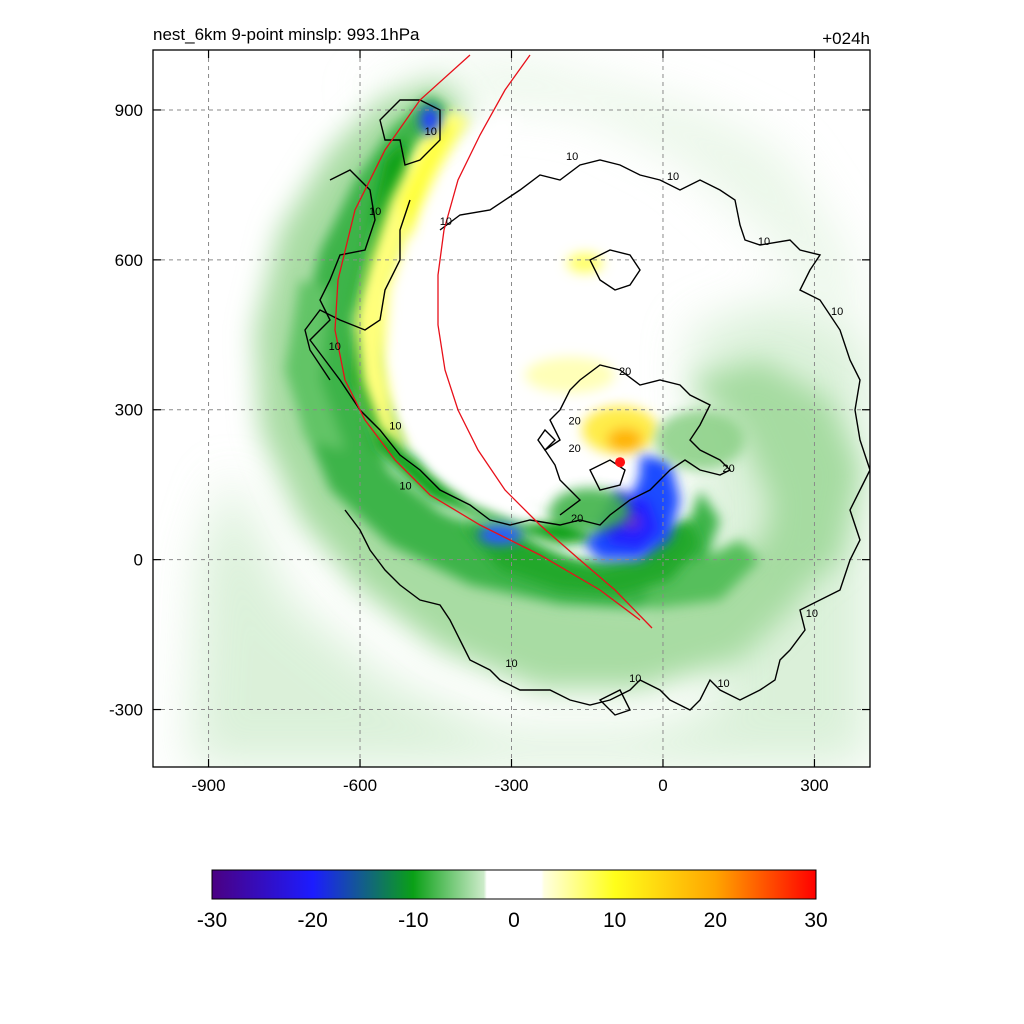 The width and height of the screenshot is (1024, 1024). Describe the element at coordinates (620, 462) in the screenshot. I see `storm-center-marker` at that location.